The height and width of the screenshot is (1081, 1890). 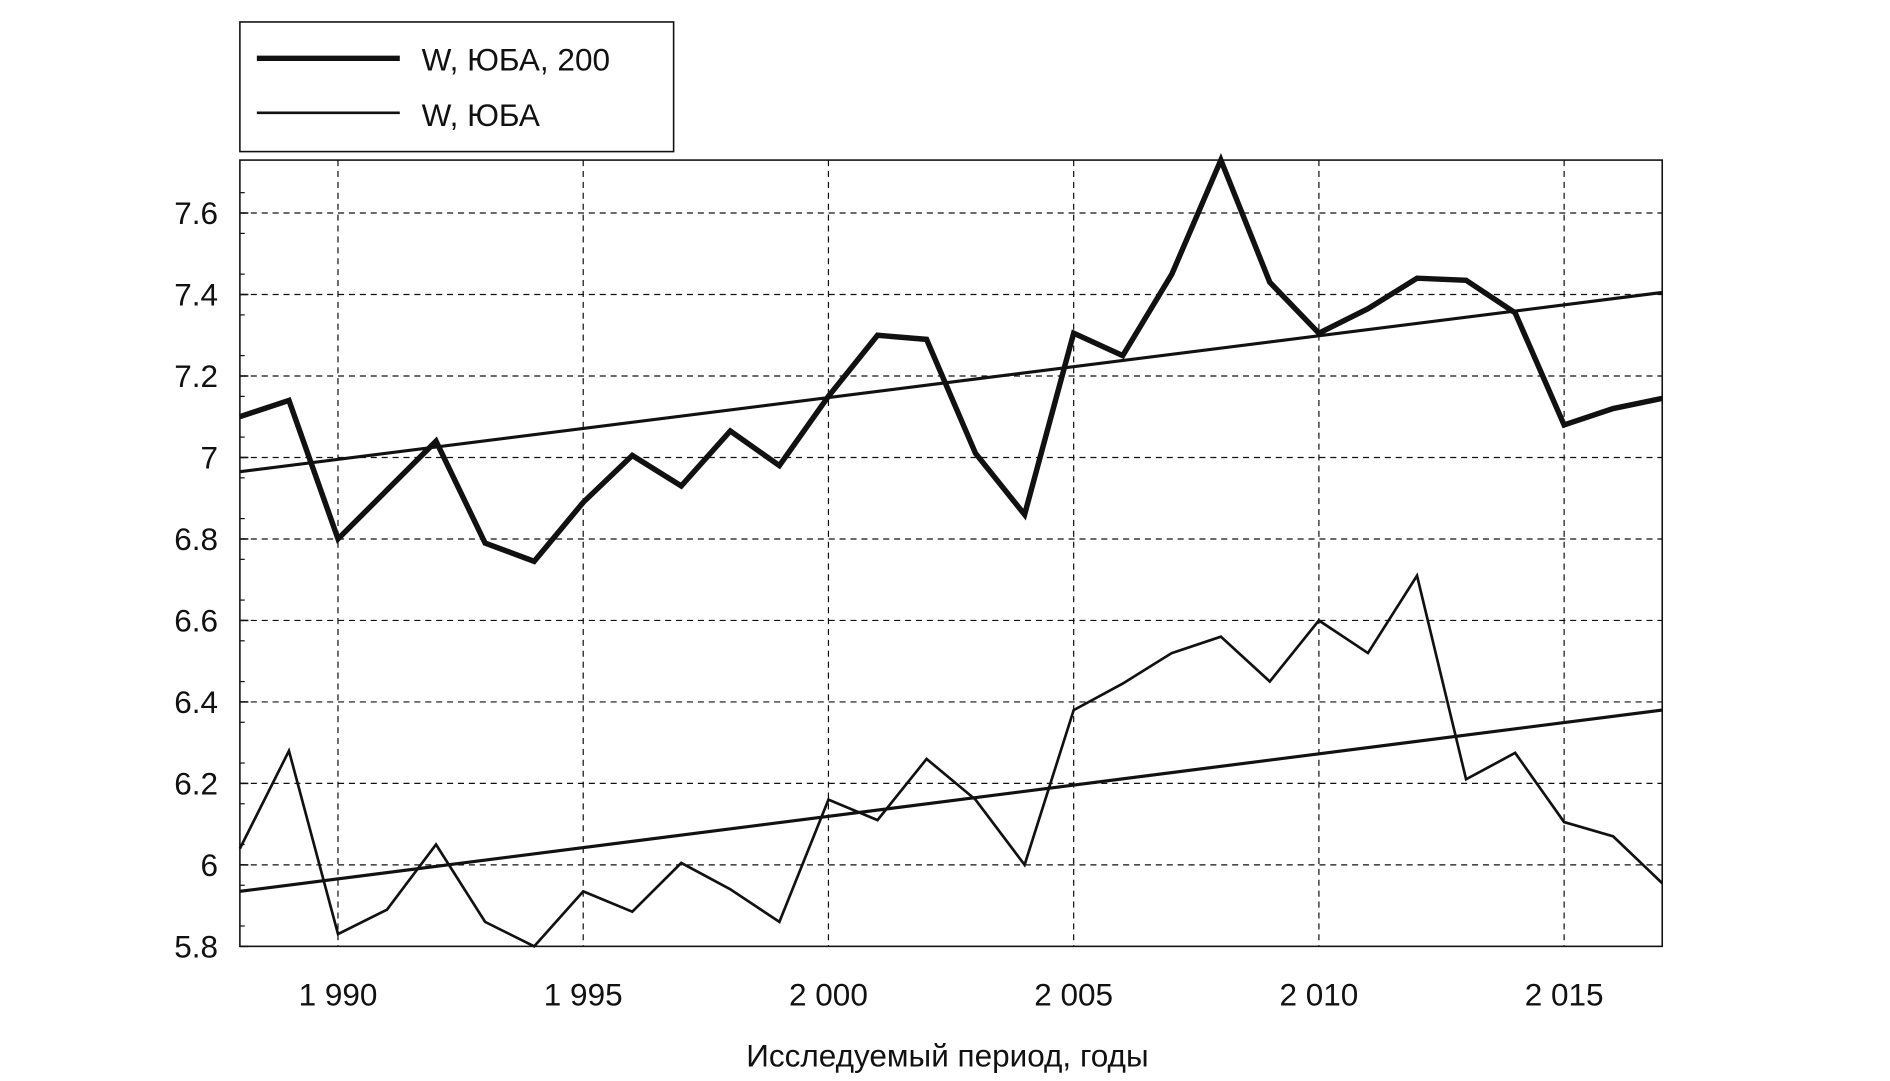 What do you see at coordinates (196, 702) in the screenshot?
I see `y-tick-label: 6.4` at bounding box center [196, 702].